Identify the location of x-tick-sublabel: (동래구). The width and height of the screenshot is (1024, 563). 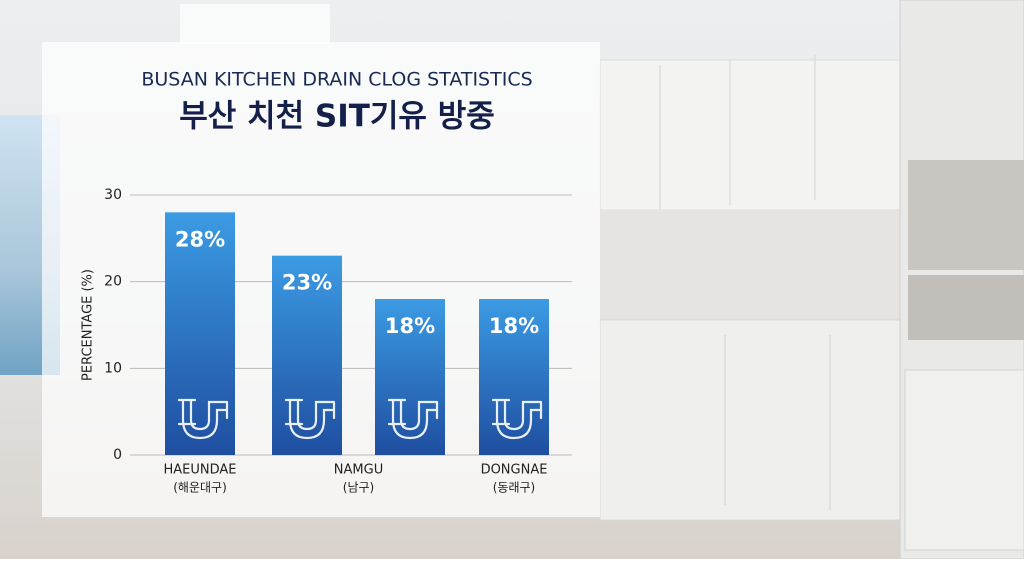
(514, 488).